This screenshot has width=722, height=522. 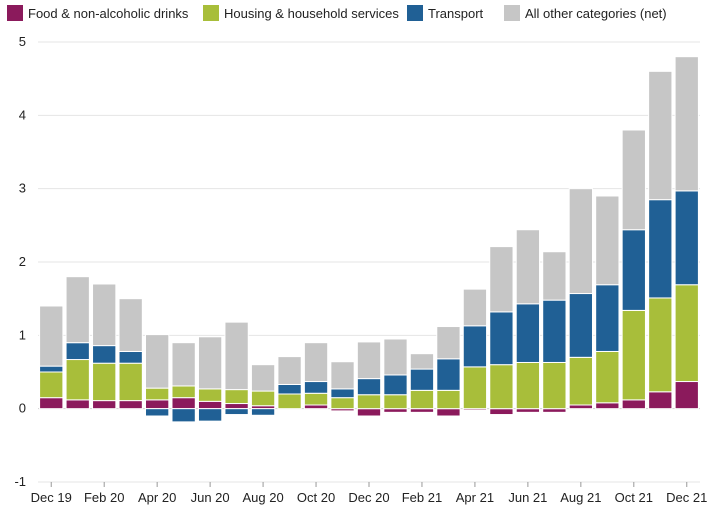 I want to click on legend-label: Housing & household services, so click(x=311, y=13).